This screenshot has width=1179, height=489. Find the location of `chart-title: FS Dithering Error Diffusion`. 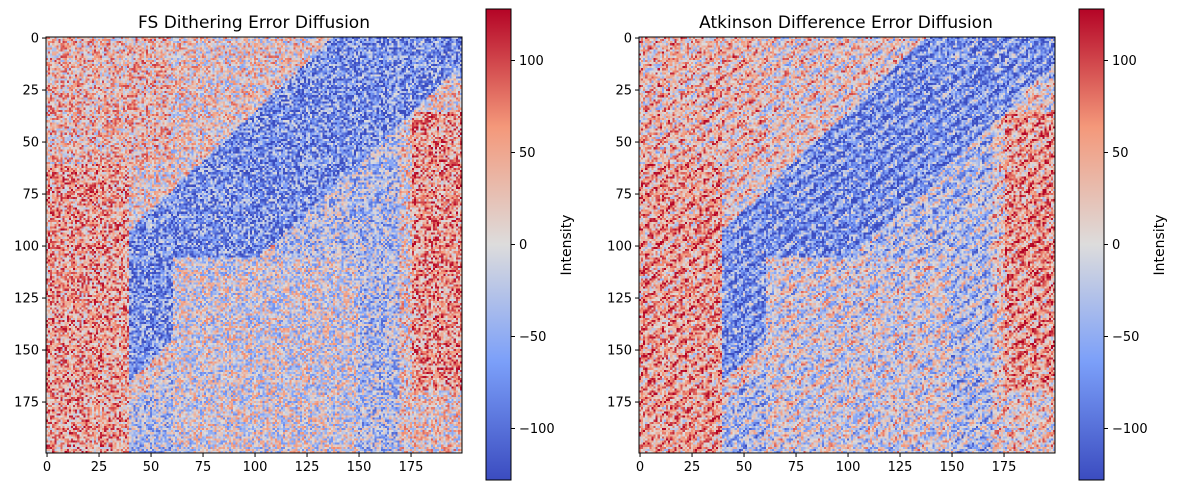

chart-title: FS Dithering Error Diffusion is located at coordinates (254, 23).